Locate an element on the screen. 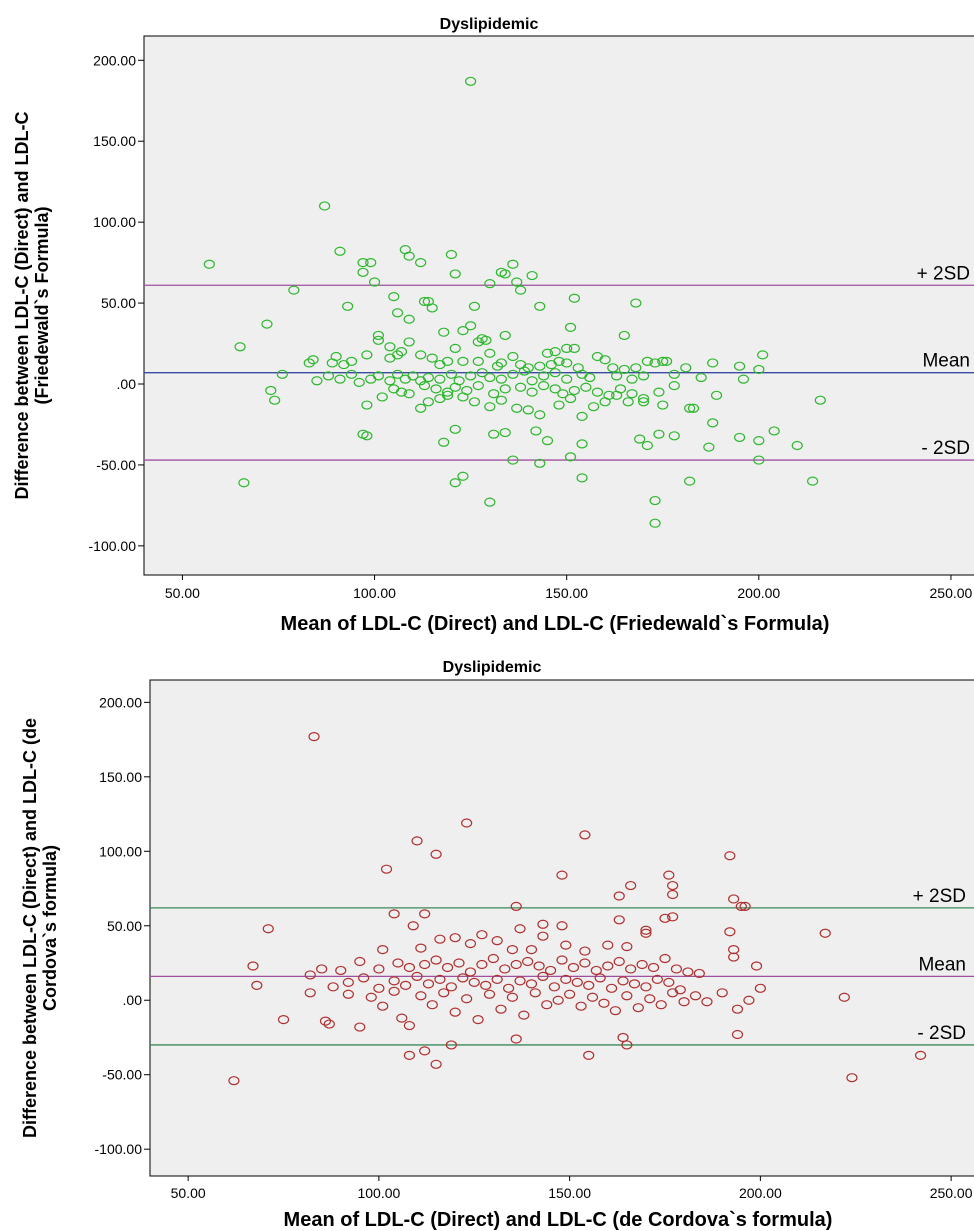 The image size is (974, 1231). y-tick-label: 100.00 is located at coordinates (114, 222).